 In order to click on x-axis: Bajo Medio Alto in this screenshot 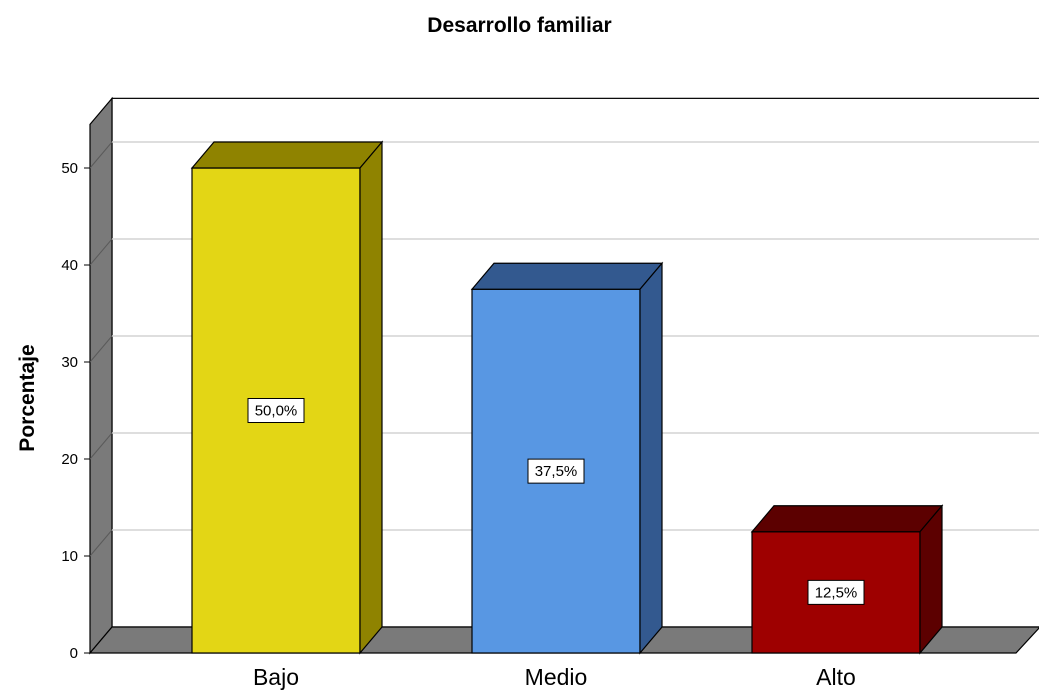, I will do `click(554, 677)`.